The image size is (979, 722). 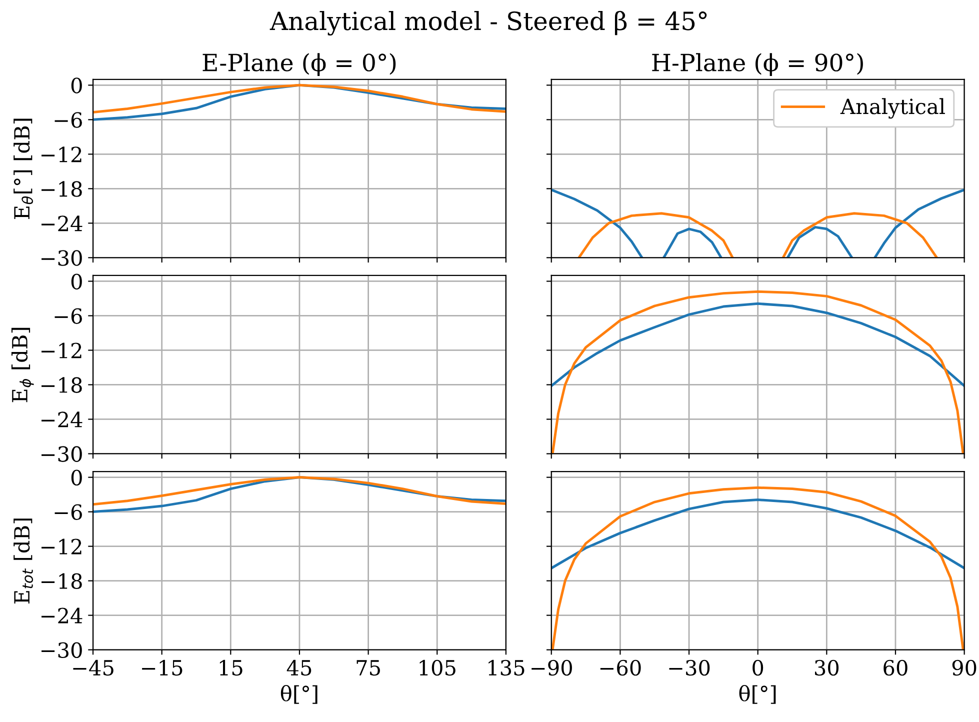 What do you see at coordinates (438, 668) in the screenshot?
I see `x-tick-label: 105` at bounding box center [438, 668].